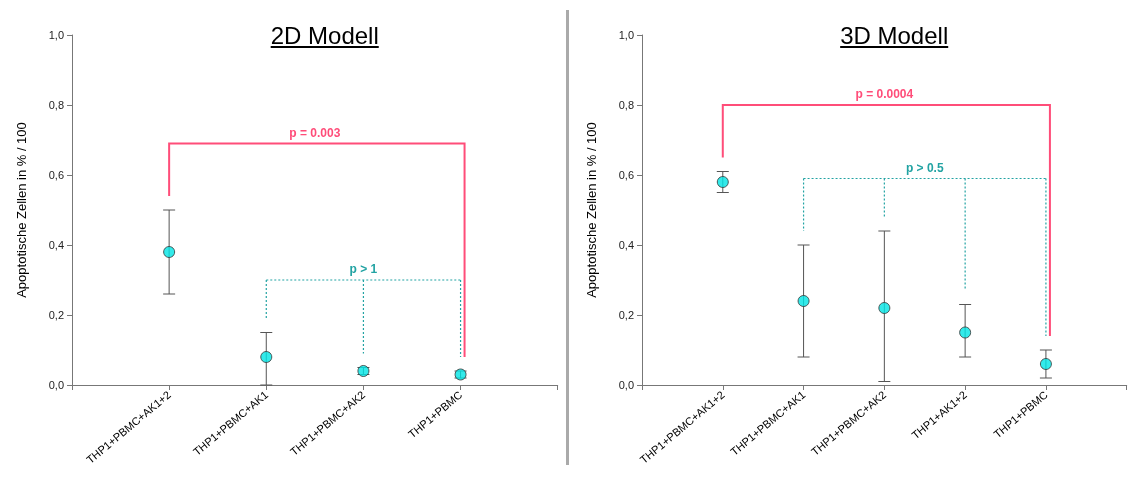 This screenshot has height=479, width=1129. What do you see at coordinates (324, 36) in the screenshot?
I see `chart-title: 2D Modell` at bounding box center [324, 36].